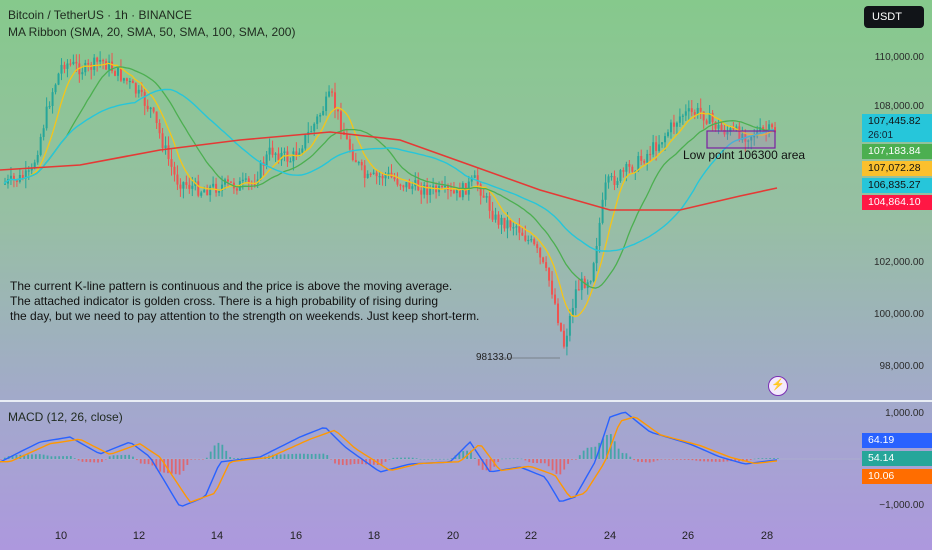 Image resolution: width=932 pixels, height=550 pixels. I want to click on price-tick: 108,000.00, so click(898, 106).